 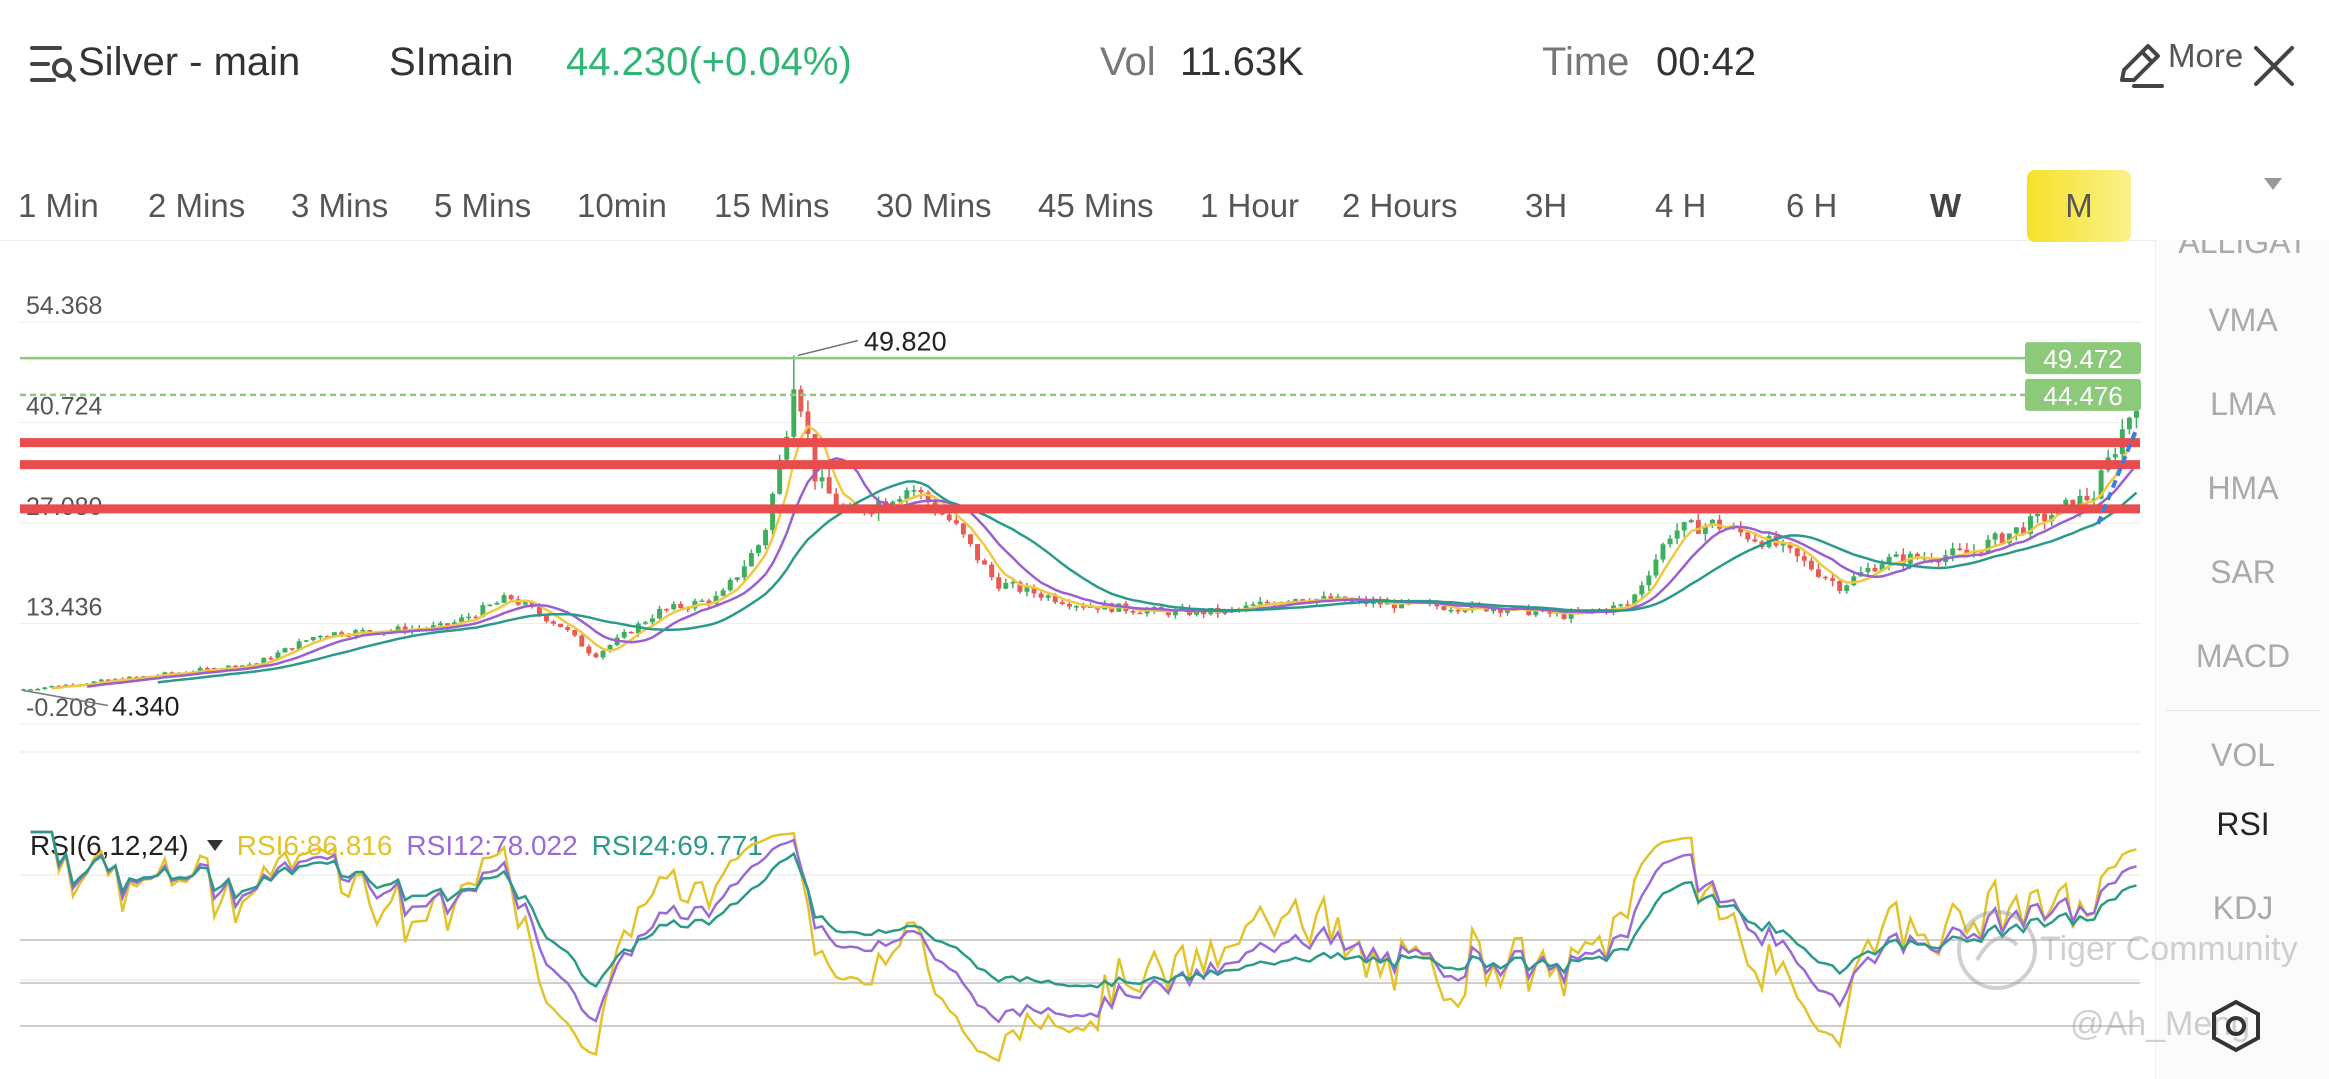 What do you see at coordinates (2243, 572) in the screenshot?
I see `indicator-sar: SAR` at bounding box center [2243, 572].